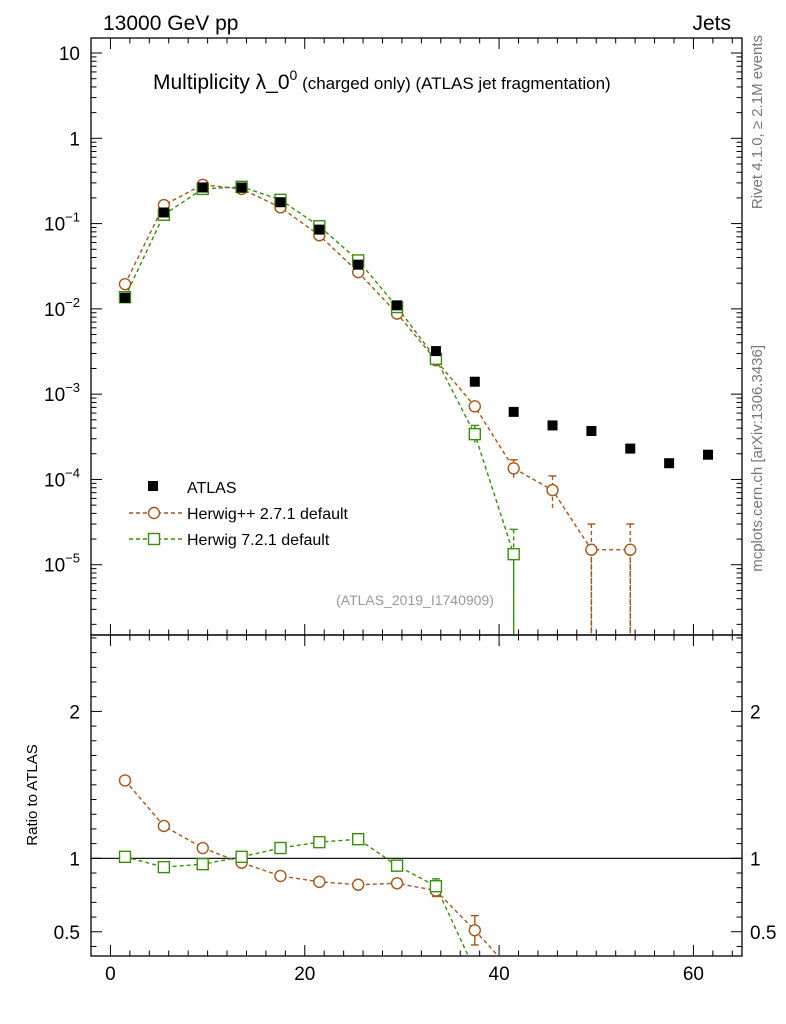 The height and width of the screenshot is (1024, 786). I want to click on title-main-part: Multiplicity λ_0, so click(221, 82).